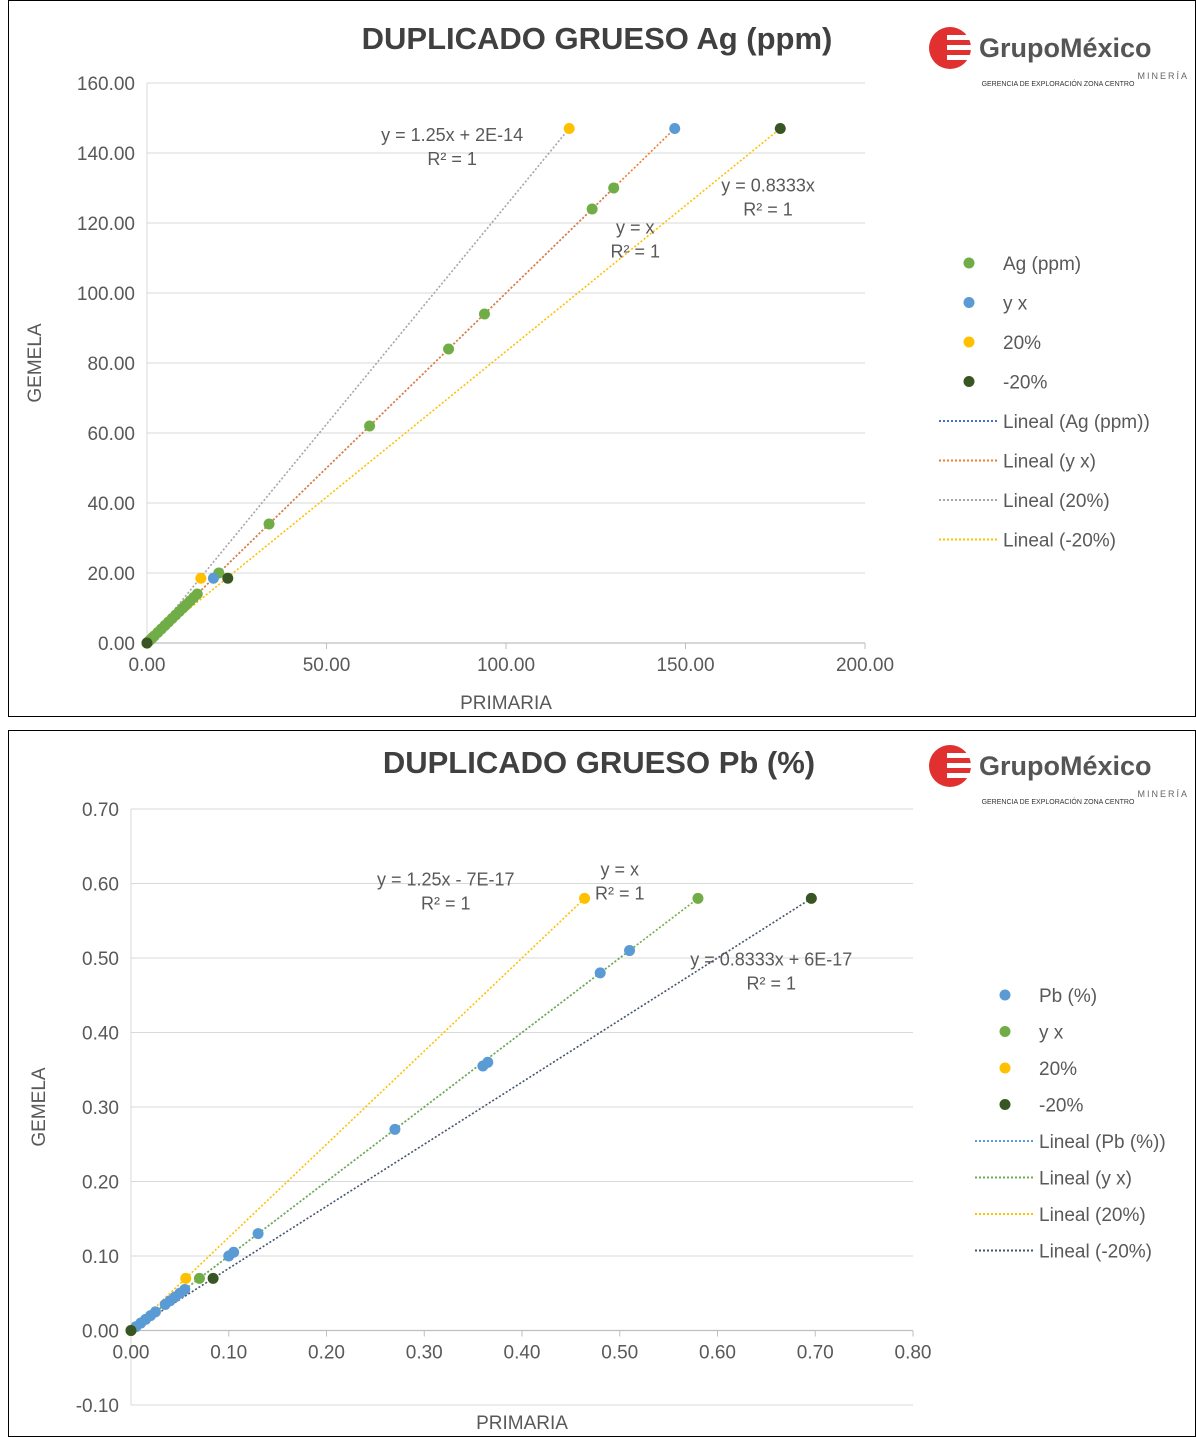  Describe the element at coordinates (106, 294) in the screenshot. I see `y-tick-label: 100.00` at that location.